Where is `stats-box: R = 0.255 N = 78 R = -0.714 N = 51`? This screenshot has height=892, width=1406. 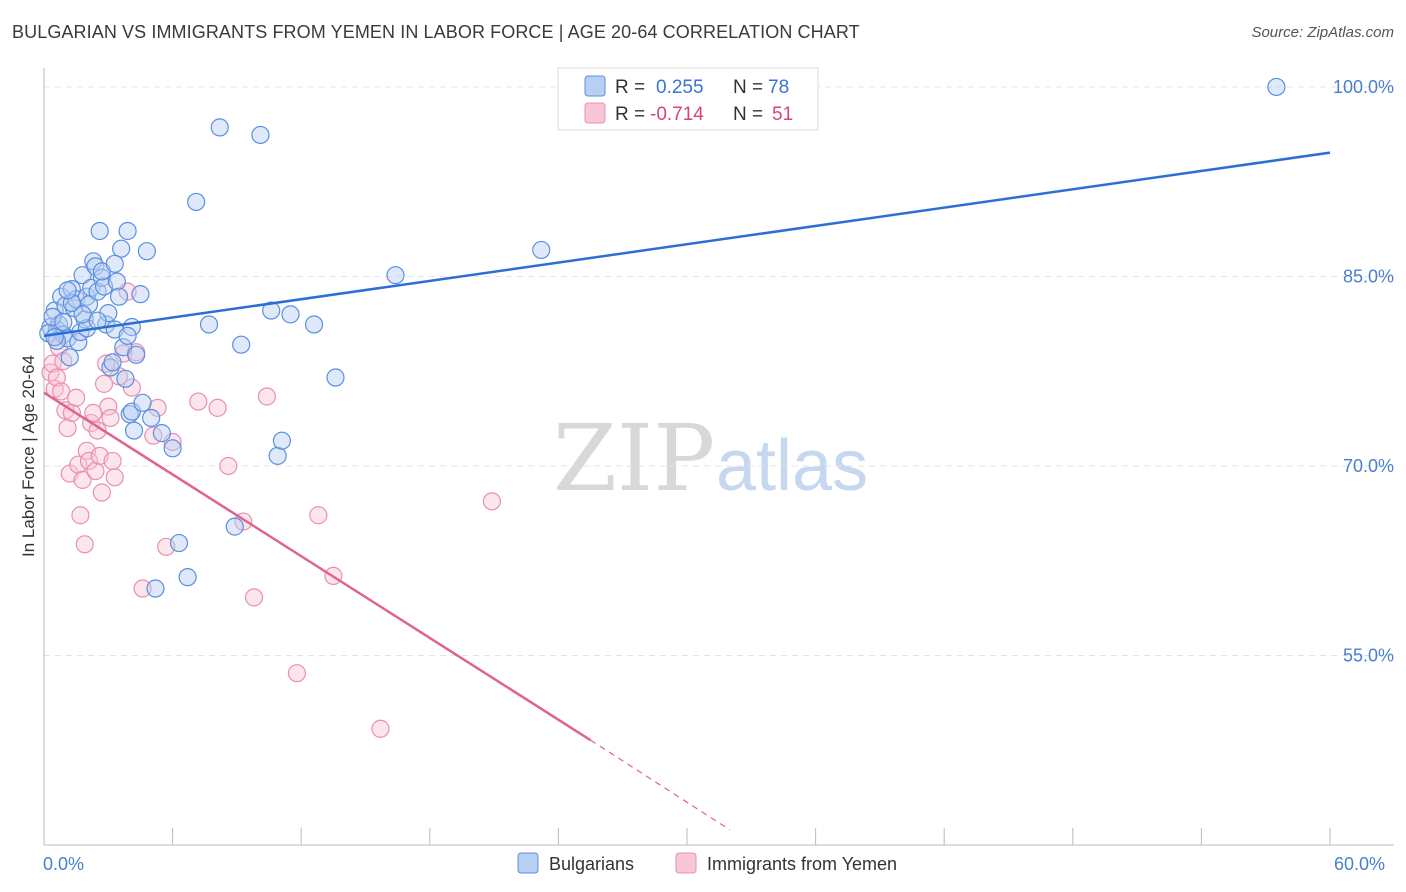
stats-box: R = 0.255 N = 78 R = -0.714 N = 51 is located at coordinates (688, 99).